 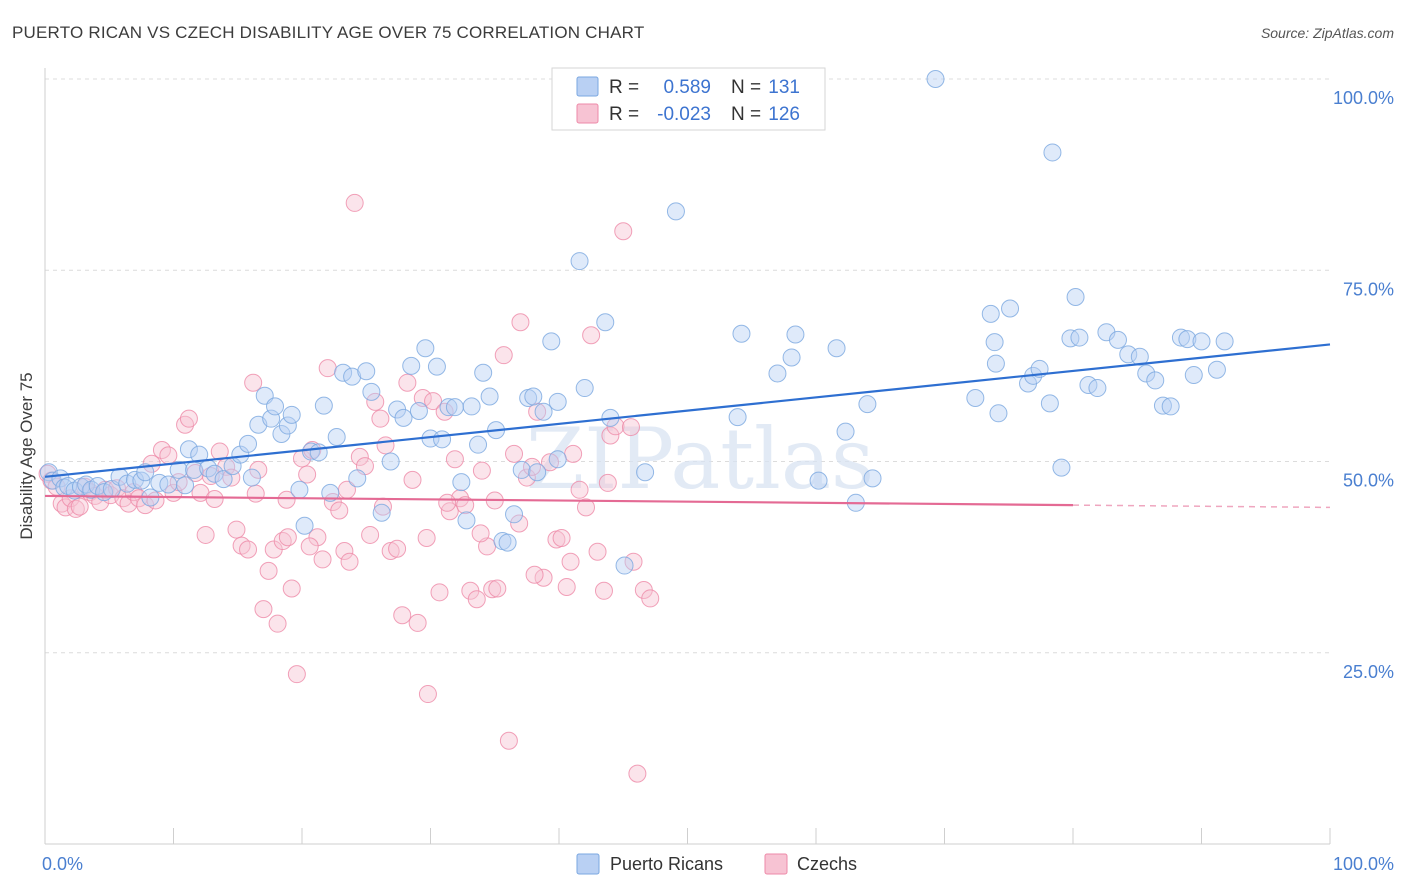 What do you see at coordinates (700, 459) in the screenshot?
I see `watermark: ZIPatlas` at bounding box center [700, 459].